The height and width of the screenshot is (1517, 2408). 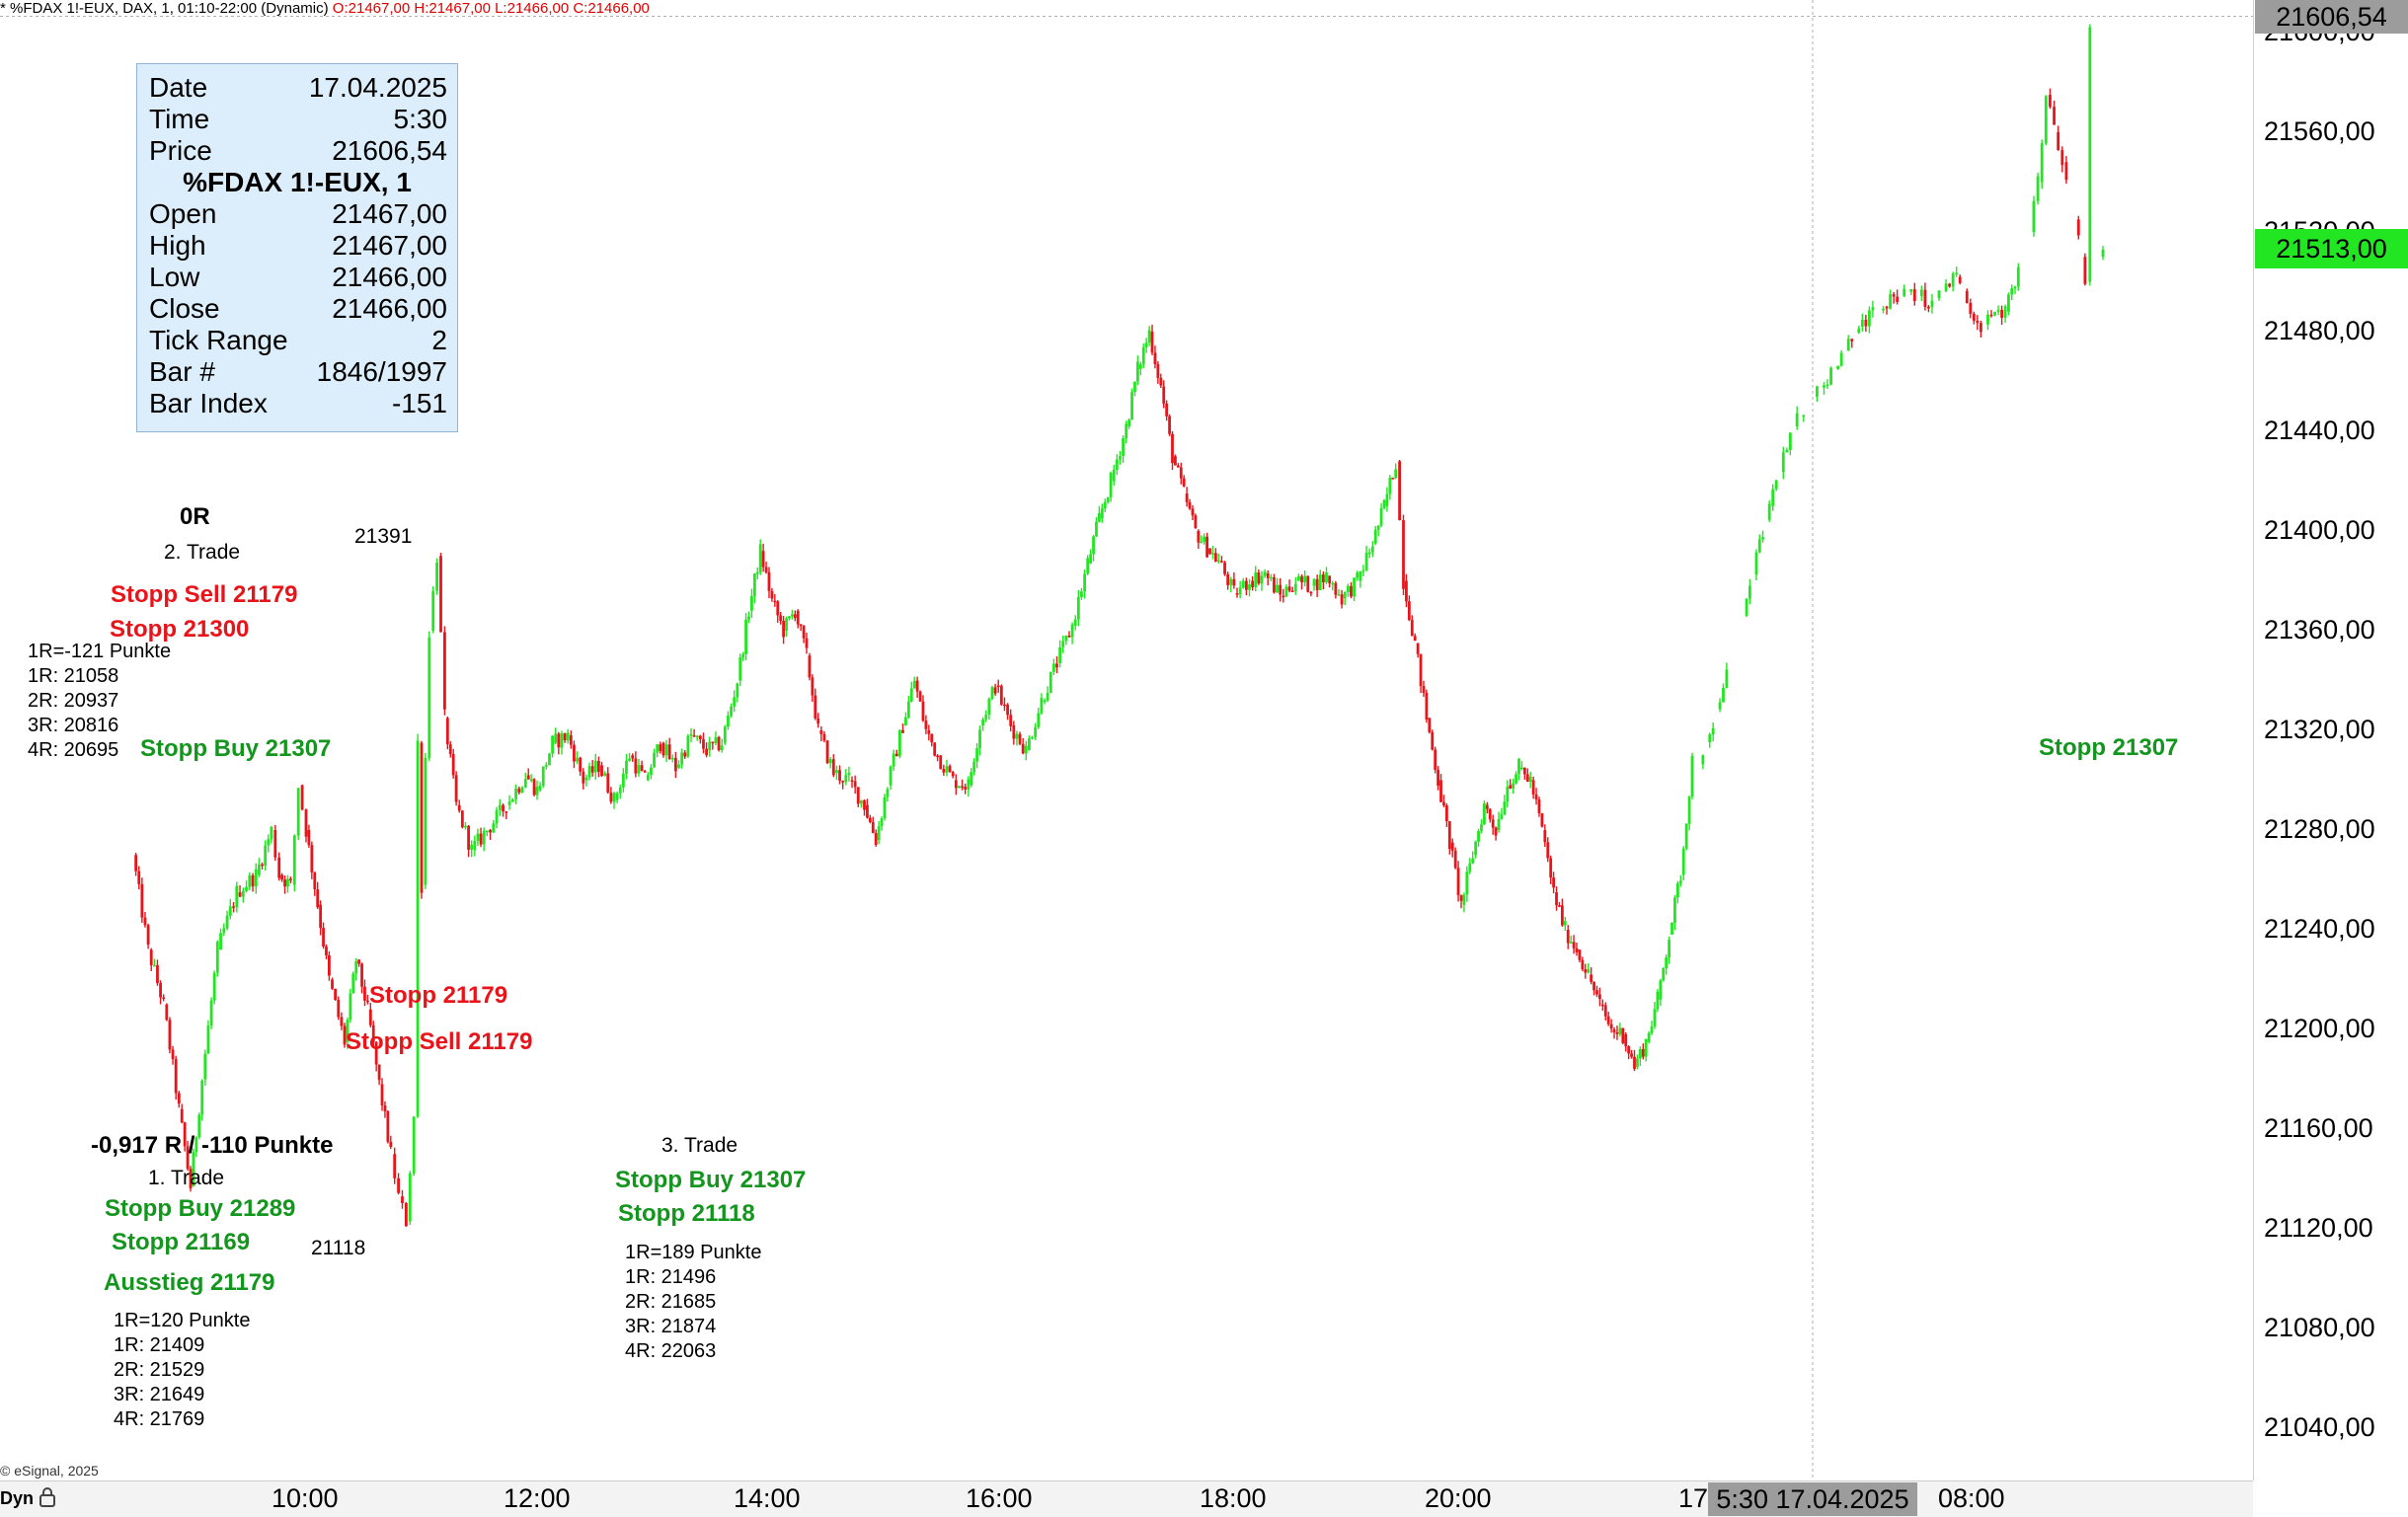 What do you see at coordinates (17, 1498) in the screenshot?
I see `dyn-label: Dyn` at bounding box center [17, 1498].